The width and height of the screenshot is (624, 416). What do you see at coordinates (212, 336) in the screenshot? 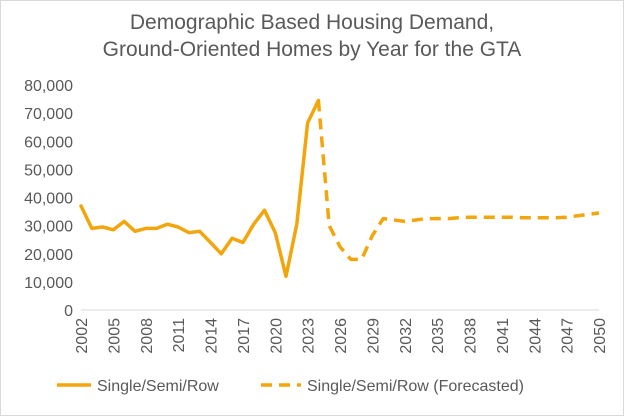
I see `x-tick-label: 2014` at bounding box center [212, 336].